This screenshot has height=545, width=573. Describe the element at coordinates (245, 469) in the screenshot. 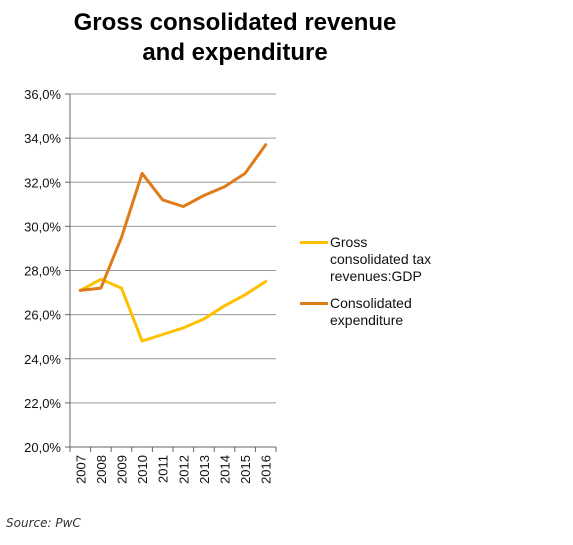

I see `x-tick-label: 2015` at that location.